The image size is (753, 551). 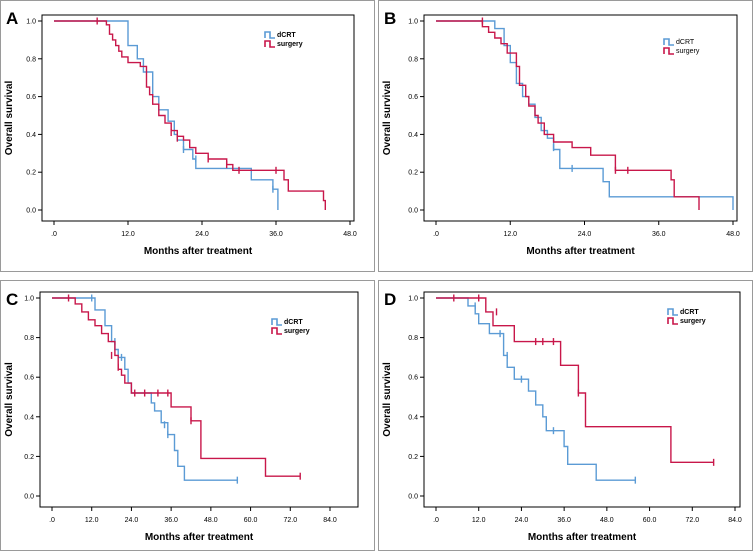 I want to click on panel-label: C, so click(x=12, y=299).